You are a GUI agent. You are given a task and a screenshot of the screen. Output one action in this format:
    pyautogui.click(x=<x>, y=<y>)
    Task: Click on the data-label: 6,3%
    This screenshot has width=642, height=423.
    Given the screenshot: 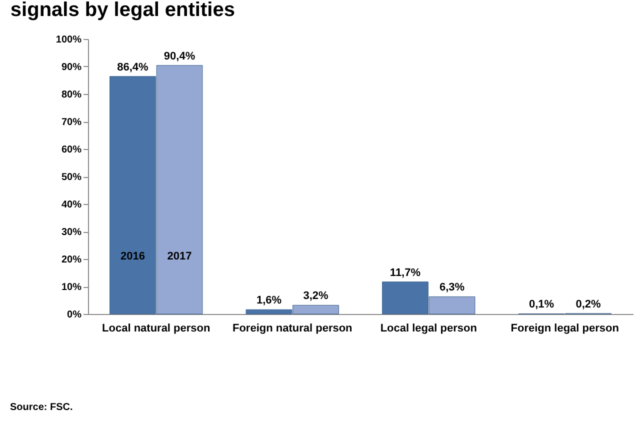 What is the action you would take?
    pyautogui.click(x=452, y=288)
    